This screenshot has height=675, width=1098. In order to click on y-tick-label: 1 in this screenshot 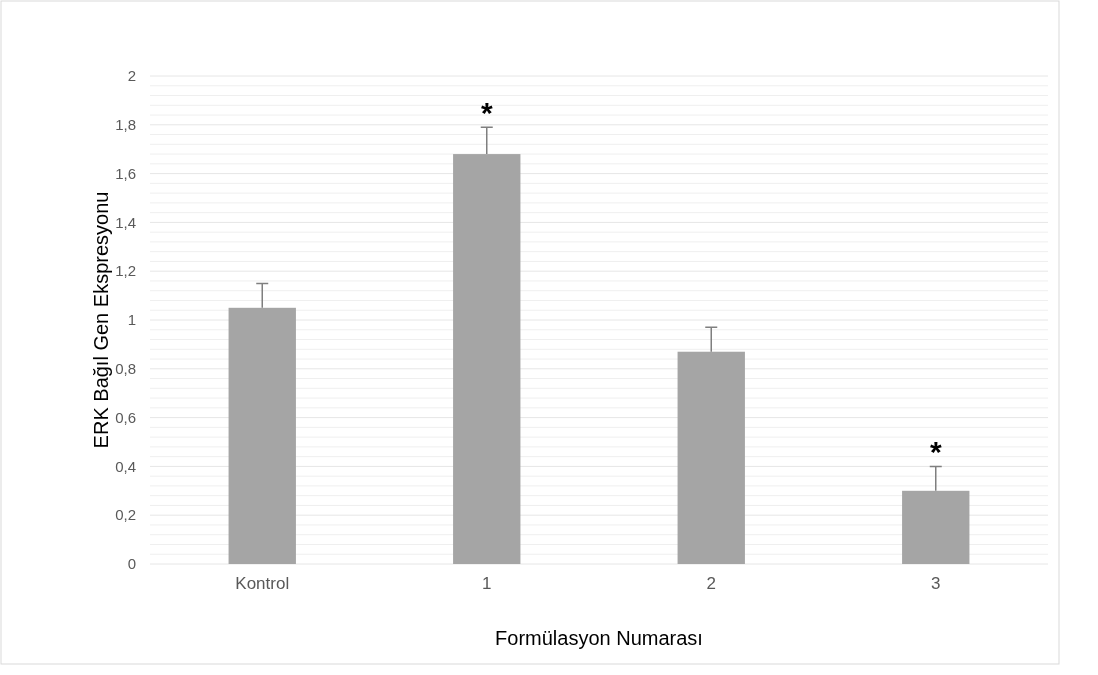, I will do `click(131, 320)`.